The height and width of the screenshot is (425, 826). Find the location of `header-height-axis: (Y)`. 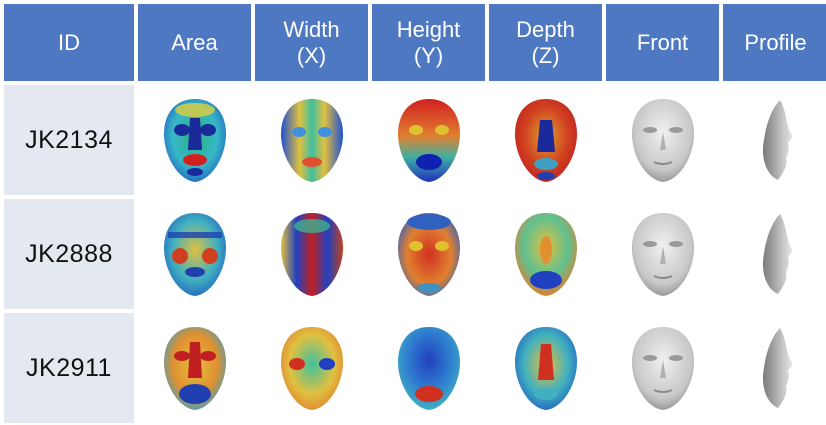

header-height-axis: (Y) is located at coordinates (428, 55).